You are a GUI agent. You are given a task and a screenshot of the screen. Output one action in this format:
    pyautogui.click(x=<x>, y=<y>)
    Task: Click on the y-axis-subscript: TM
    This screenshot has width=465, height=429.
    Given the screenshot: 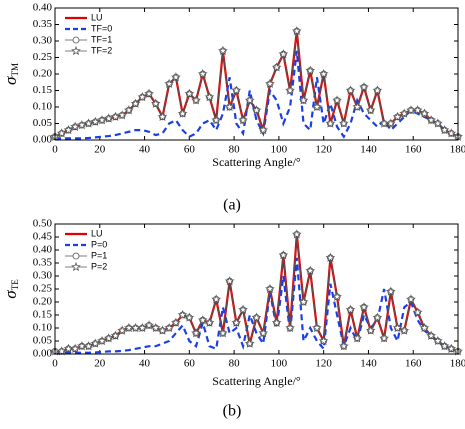 What is the action you would take?
    pyautogui.click(x=15, y=70)
    